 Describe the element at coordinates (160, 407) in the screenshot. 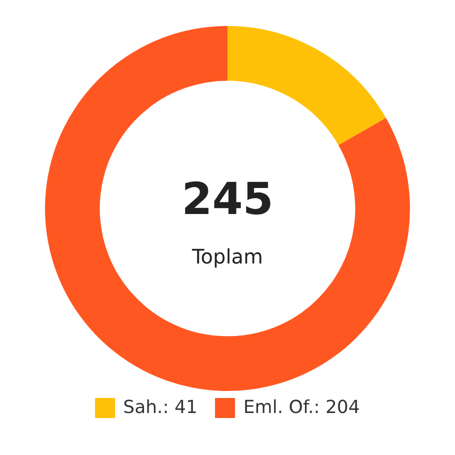

I see `legend-label: Sah.: 41` at that location.